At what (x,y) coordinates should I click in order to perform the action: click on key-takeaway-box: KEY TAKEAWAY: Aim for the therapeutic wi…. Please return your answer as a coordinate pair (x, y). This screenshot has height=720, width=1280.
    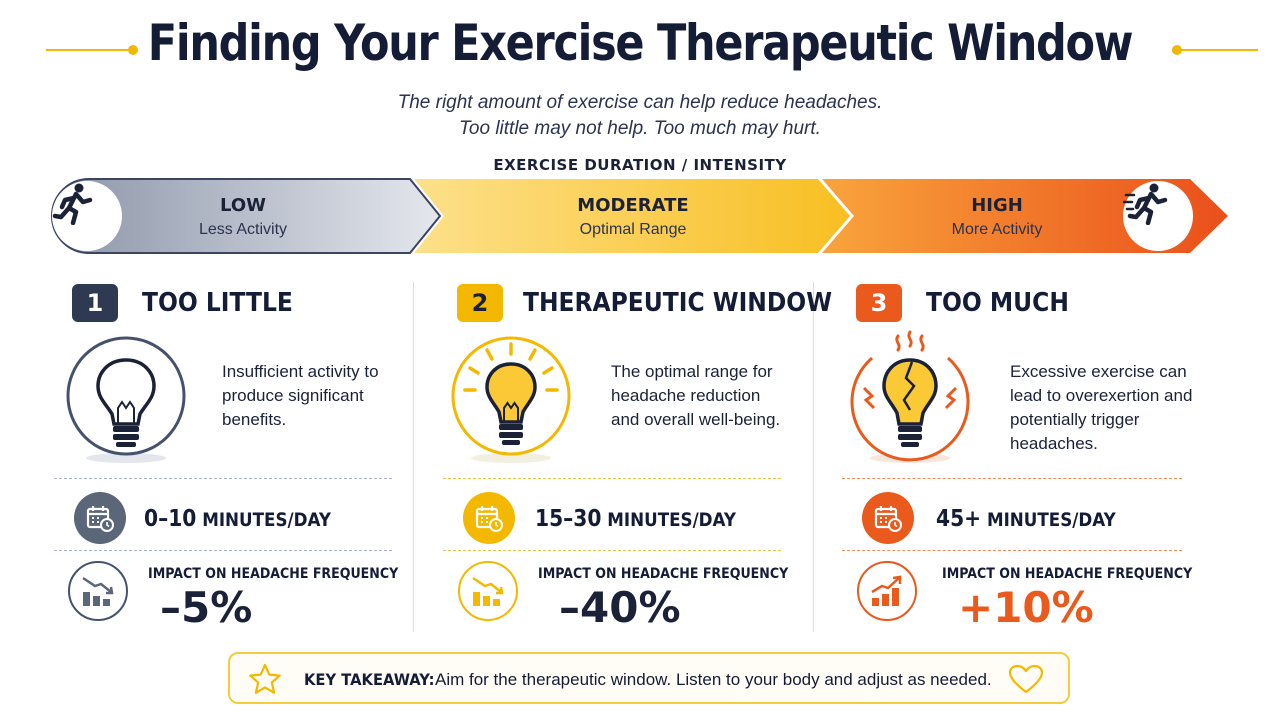
    Looking at the image, I should click on (649, 678).